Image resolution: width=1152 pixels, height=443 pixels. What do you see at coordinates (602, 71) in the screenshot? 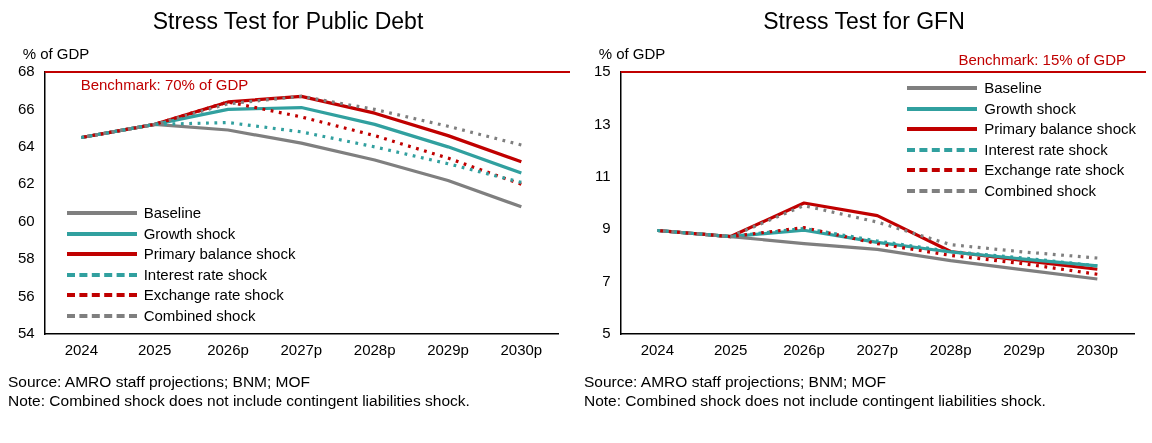
I see `y-tick-label: 15` at bounding box center [602, 71].